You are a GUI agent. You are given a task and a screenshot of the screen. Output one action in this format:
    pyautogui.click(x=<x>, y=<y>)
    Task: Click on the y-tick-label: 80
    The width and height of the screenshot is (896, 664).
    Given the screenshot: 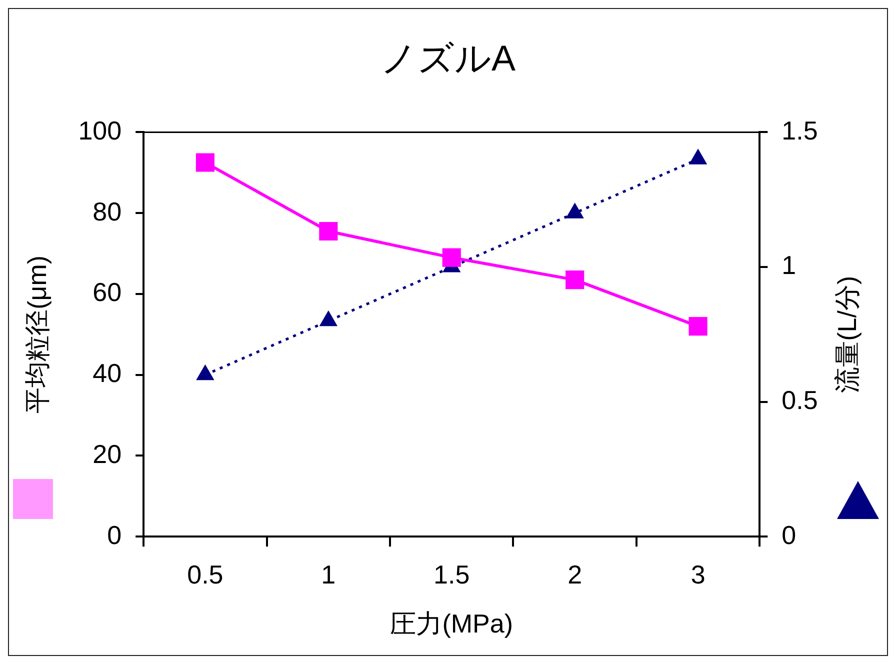 What is the action you would take?
    pyautogui.click(x=107, y=211)
    